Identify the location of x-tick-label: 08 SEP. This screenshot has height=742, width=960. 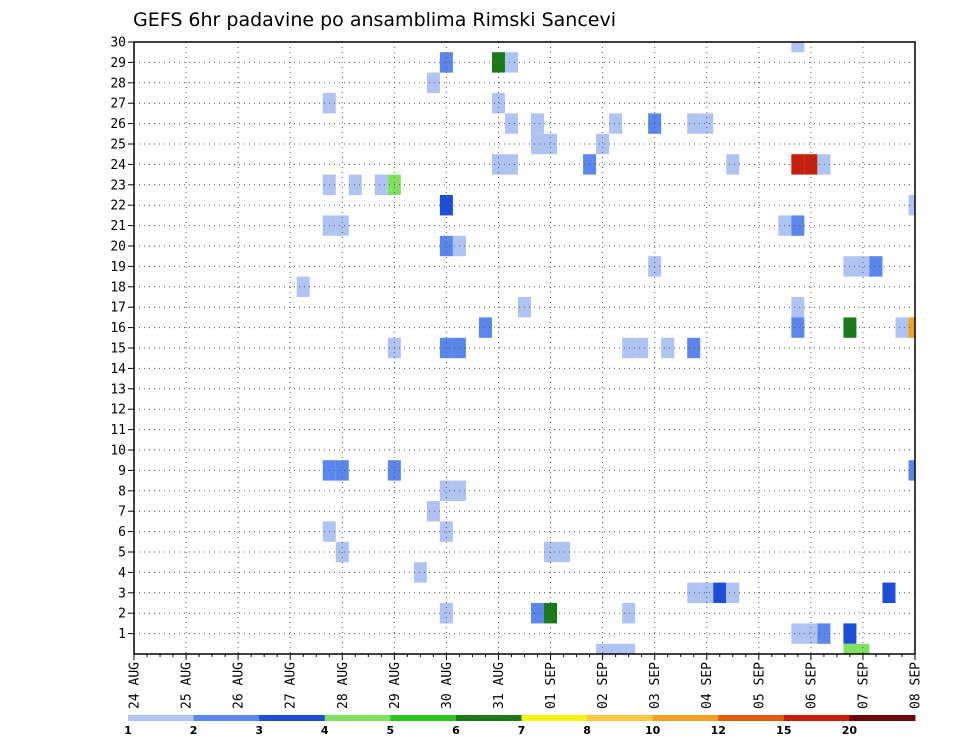
(916, 685).